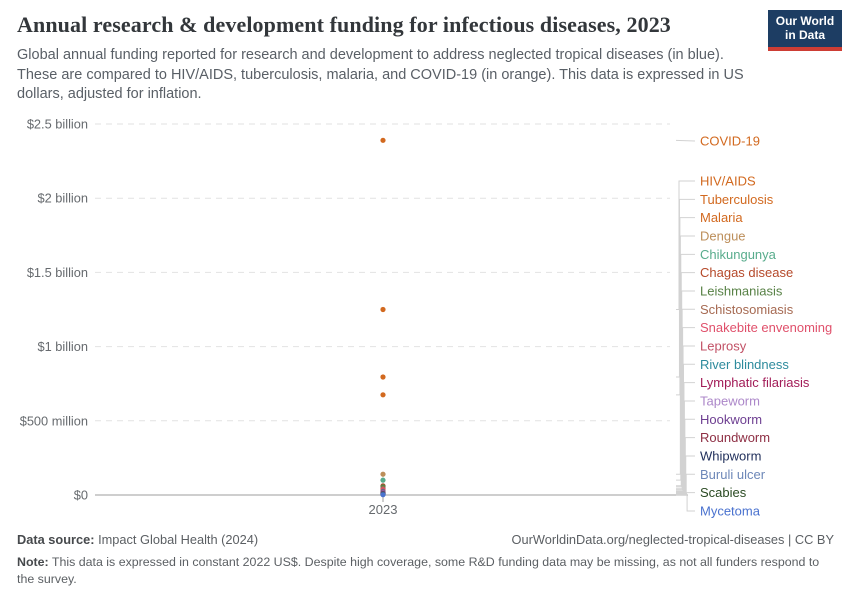  I want to click on series-label: Chagas disease, so click(746, 272).